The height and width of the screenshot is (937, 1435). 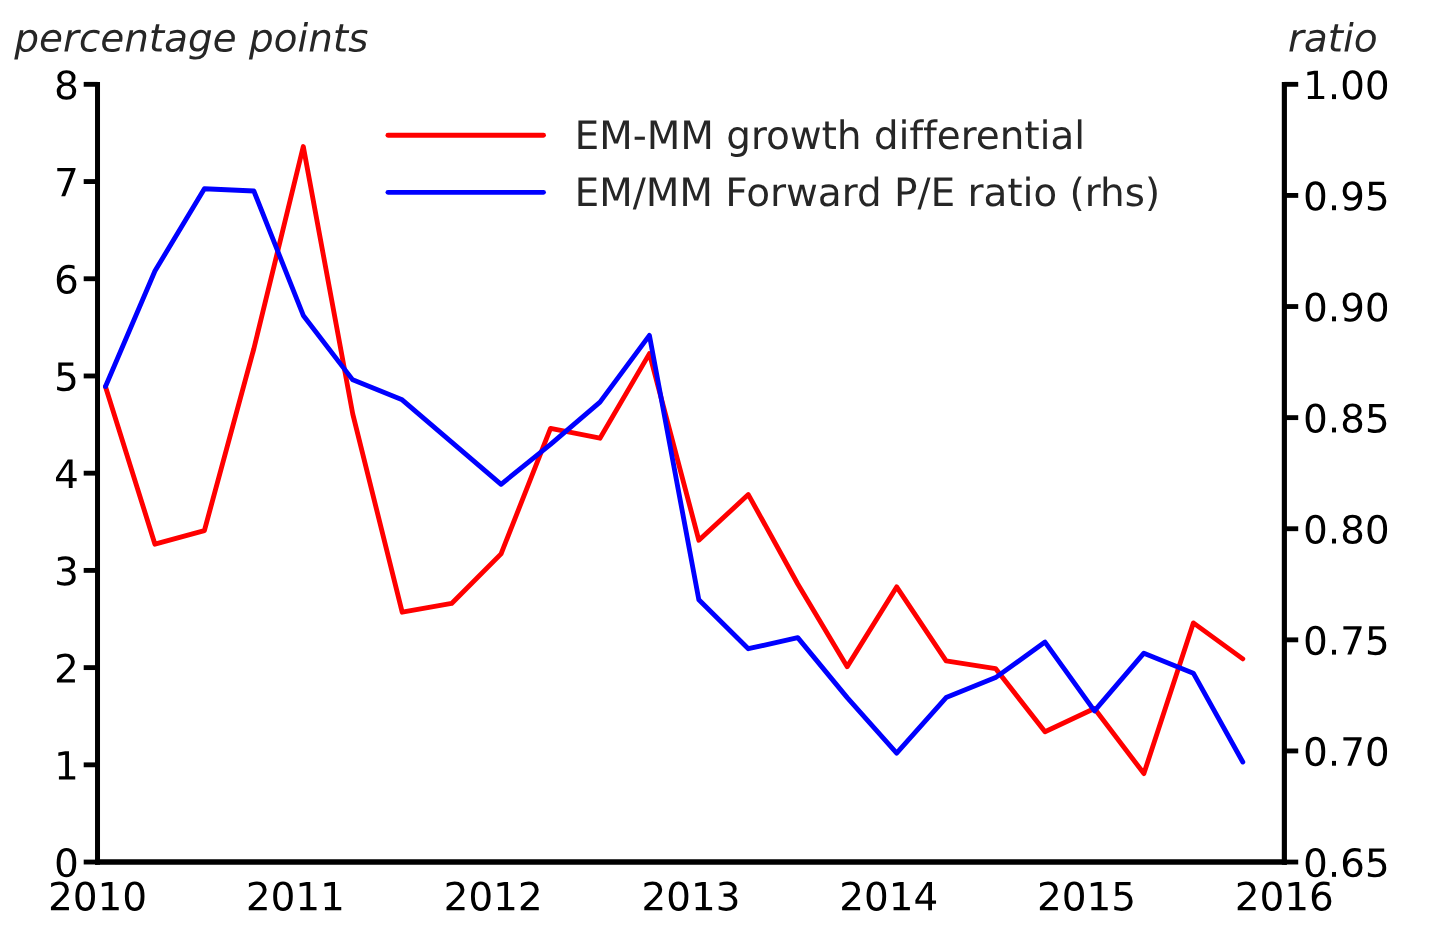 I want to click on y-tick-label: 7, so click(x=66, y=182).